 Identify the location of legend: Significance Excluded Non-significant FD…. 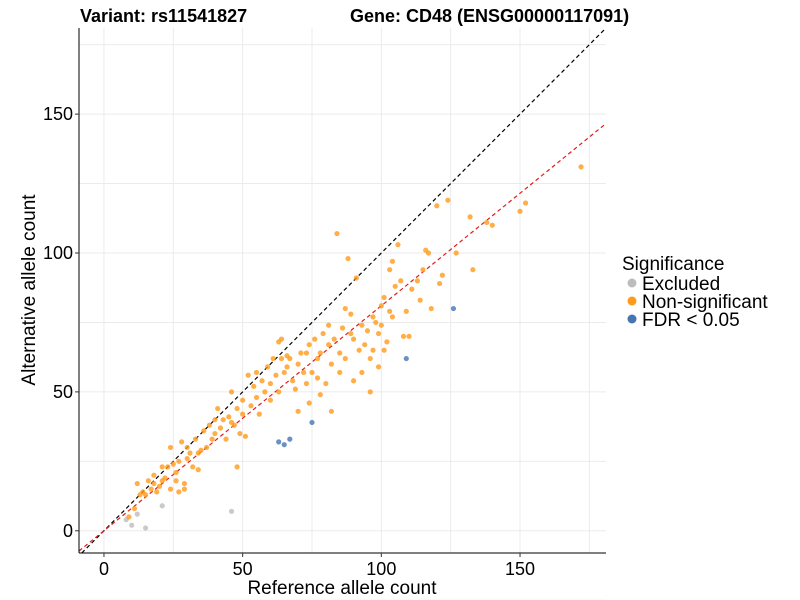
(695, 292).